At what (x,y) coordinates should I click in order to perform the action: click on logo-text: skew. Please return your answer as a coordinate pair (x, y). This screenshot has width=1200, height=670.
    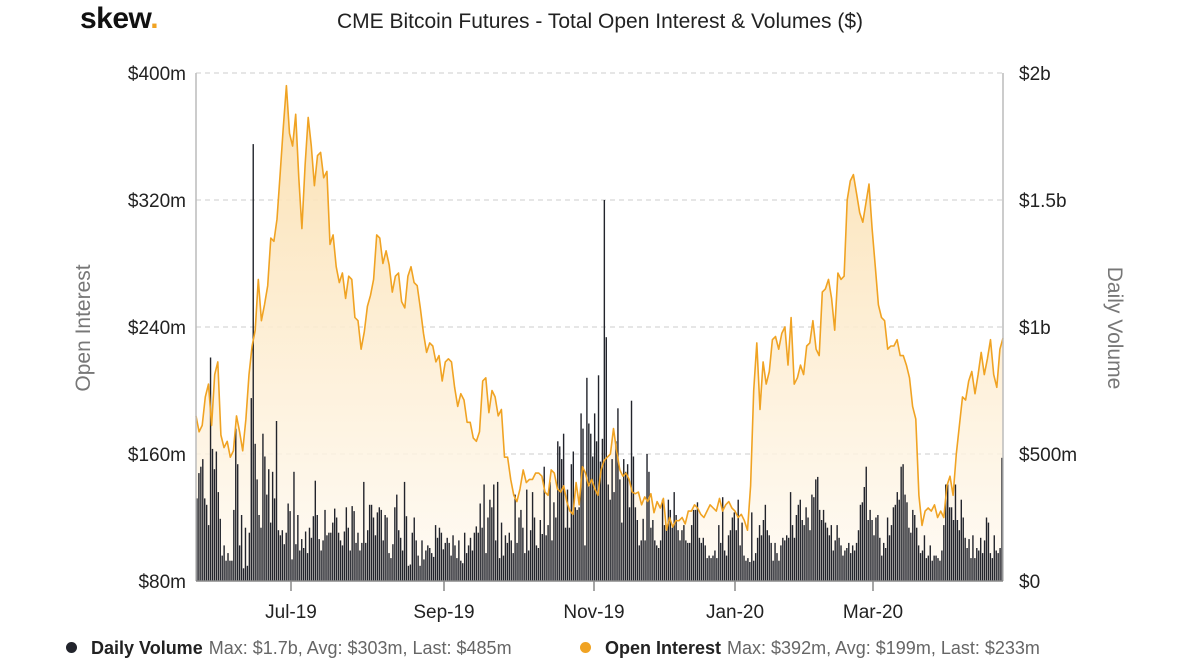
    Looking at the image, I should click on (115, 18).